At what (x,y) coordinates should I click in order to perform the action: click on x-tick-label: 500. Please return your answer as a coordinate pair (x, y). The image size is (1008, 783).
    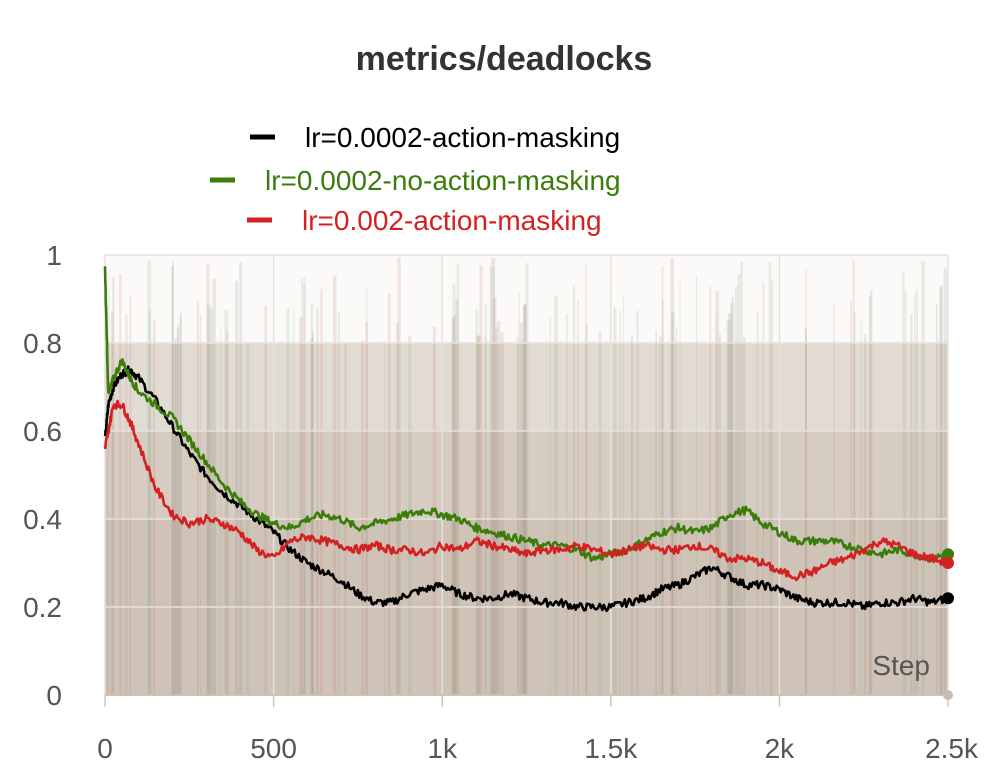
    Looking at the image, I should click on (273, 748).